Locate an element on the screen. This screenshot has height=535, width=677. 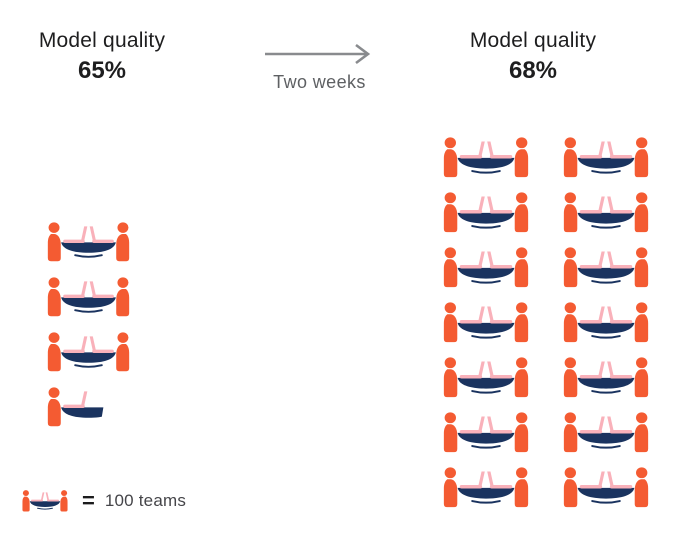
transition-label: Two weeks is located at coordinates (319, 82).